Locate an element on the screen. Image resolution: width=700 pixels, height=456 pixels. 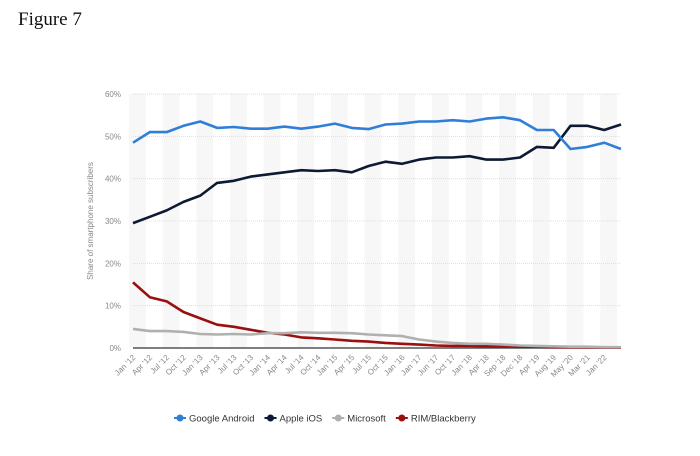
y-axis-label: Share of smartphone subscribers is located at coordinates (90, 221).